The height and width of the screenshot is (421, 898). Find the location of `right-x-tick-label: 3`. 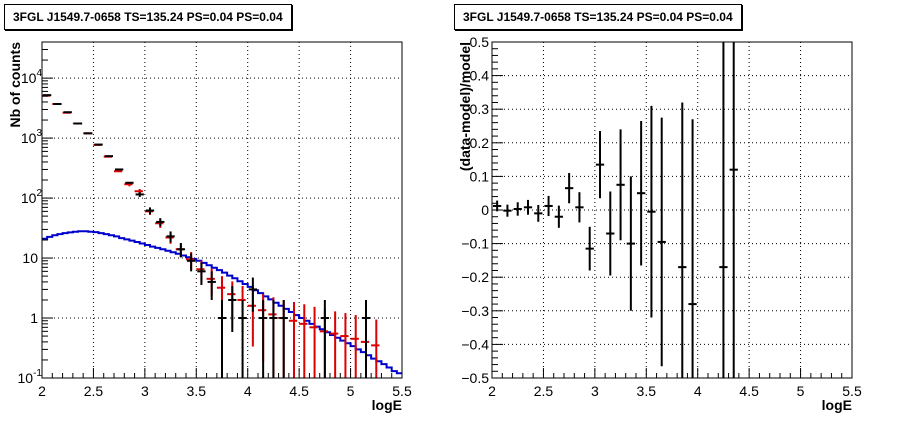

right-x-tick-label: 3 is located at coordinates (595, 391).